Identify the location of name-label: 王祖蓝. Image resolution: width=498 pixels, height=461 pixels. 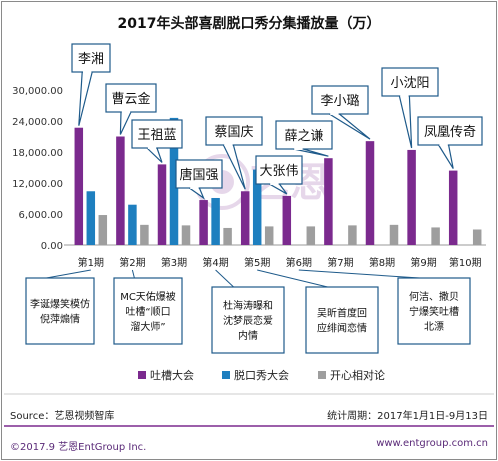
(156, 135).